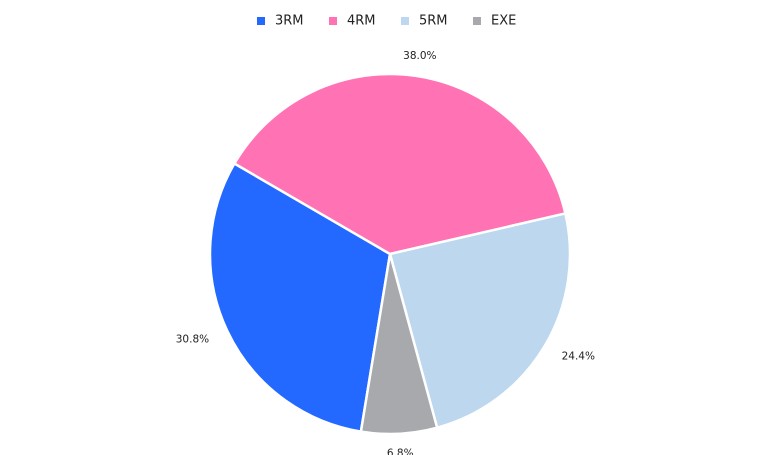 The width and height of the screenshot is (772, 455). I want to click on legend-label: 5RM, so click(433, 21).